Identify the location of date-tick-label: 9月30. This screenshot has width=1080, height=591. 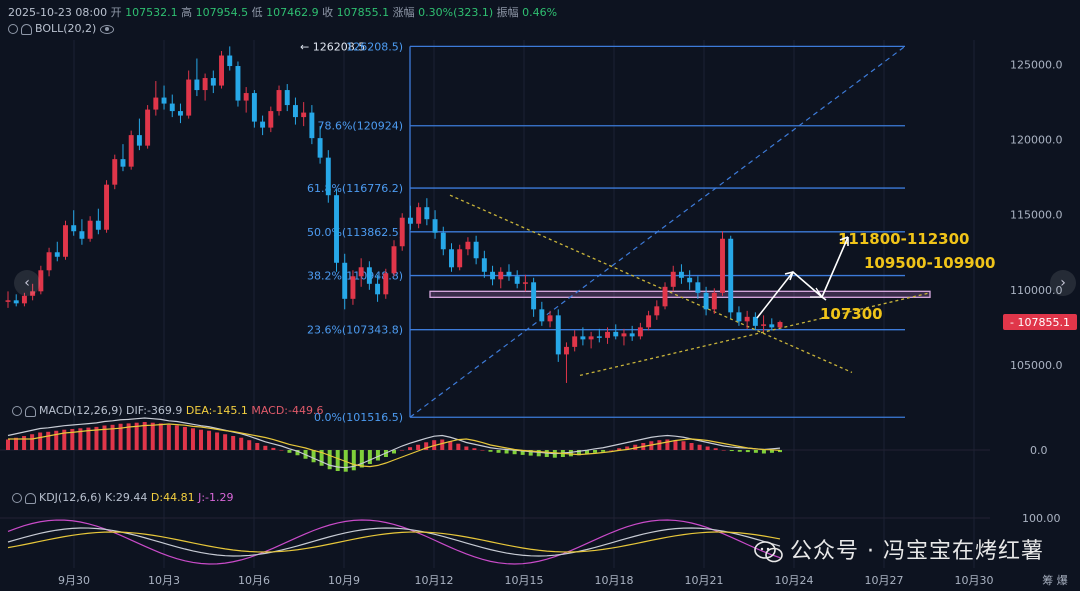
(74, 580).